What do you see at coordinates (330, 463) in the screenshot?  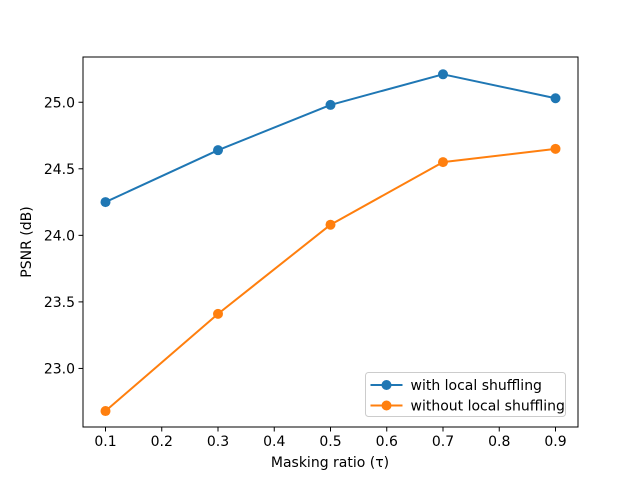 I see `x-axis-label: Masking ratio (τ)` at bounding box center [330, 463].